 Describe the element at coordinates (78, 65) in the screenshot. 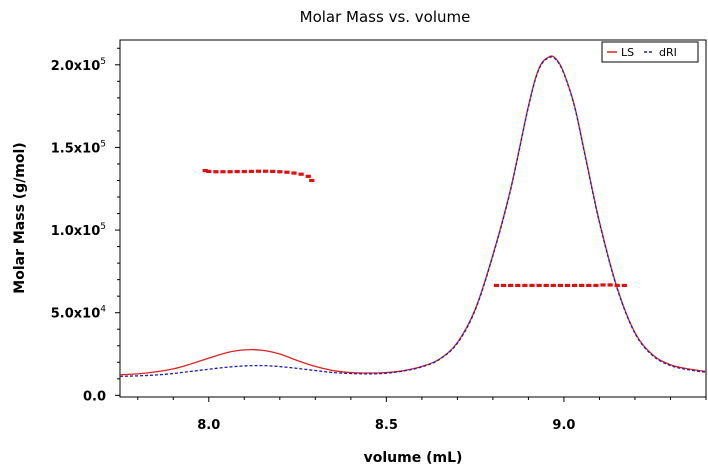

I see `y-tick-label: 2.0x10⁵` at that location.